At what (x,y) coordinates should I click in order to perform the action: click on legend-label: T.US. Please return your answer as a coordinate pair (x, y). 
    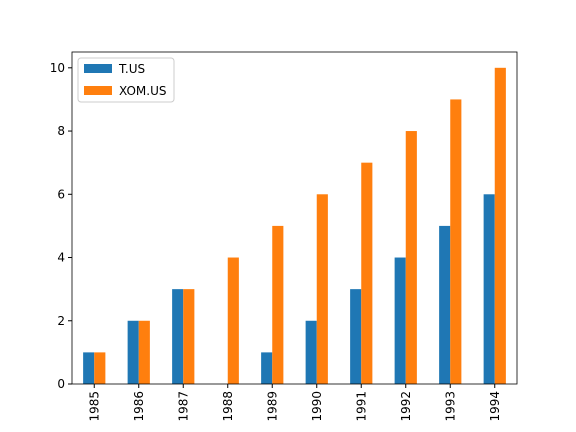
    Looking at the image, I should click on (131, 69).